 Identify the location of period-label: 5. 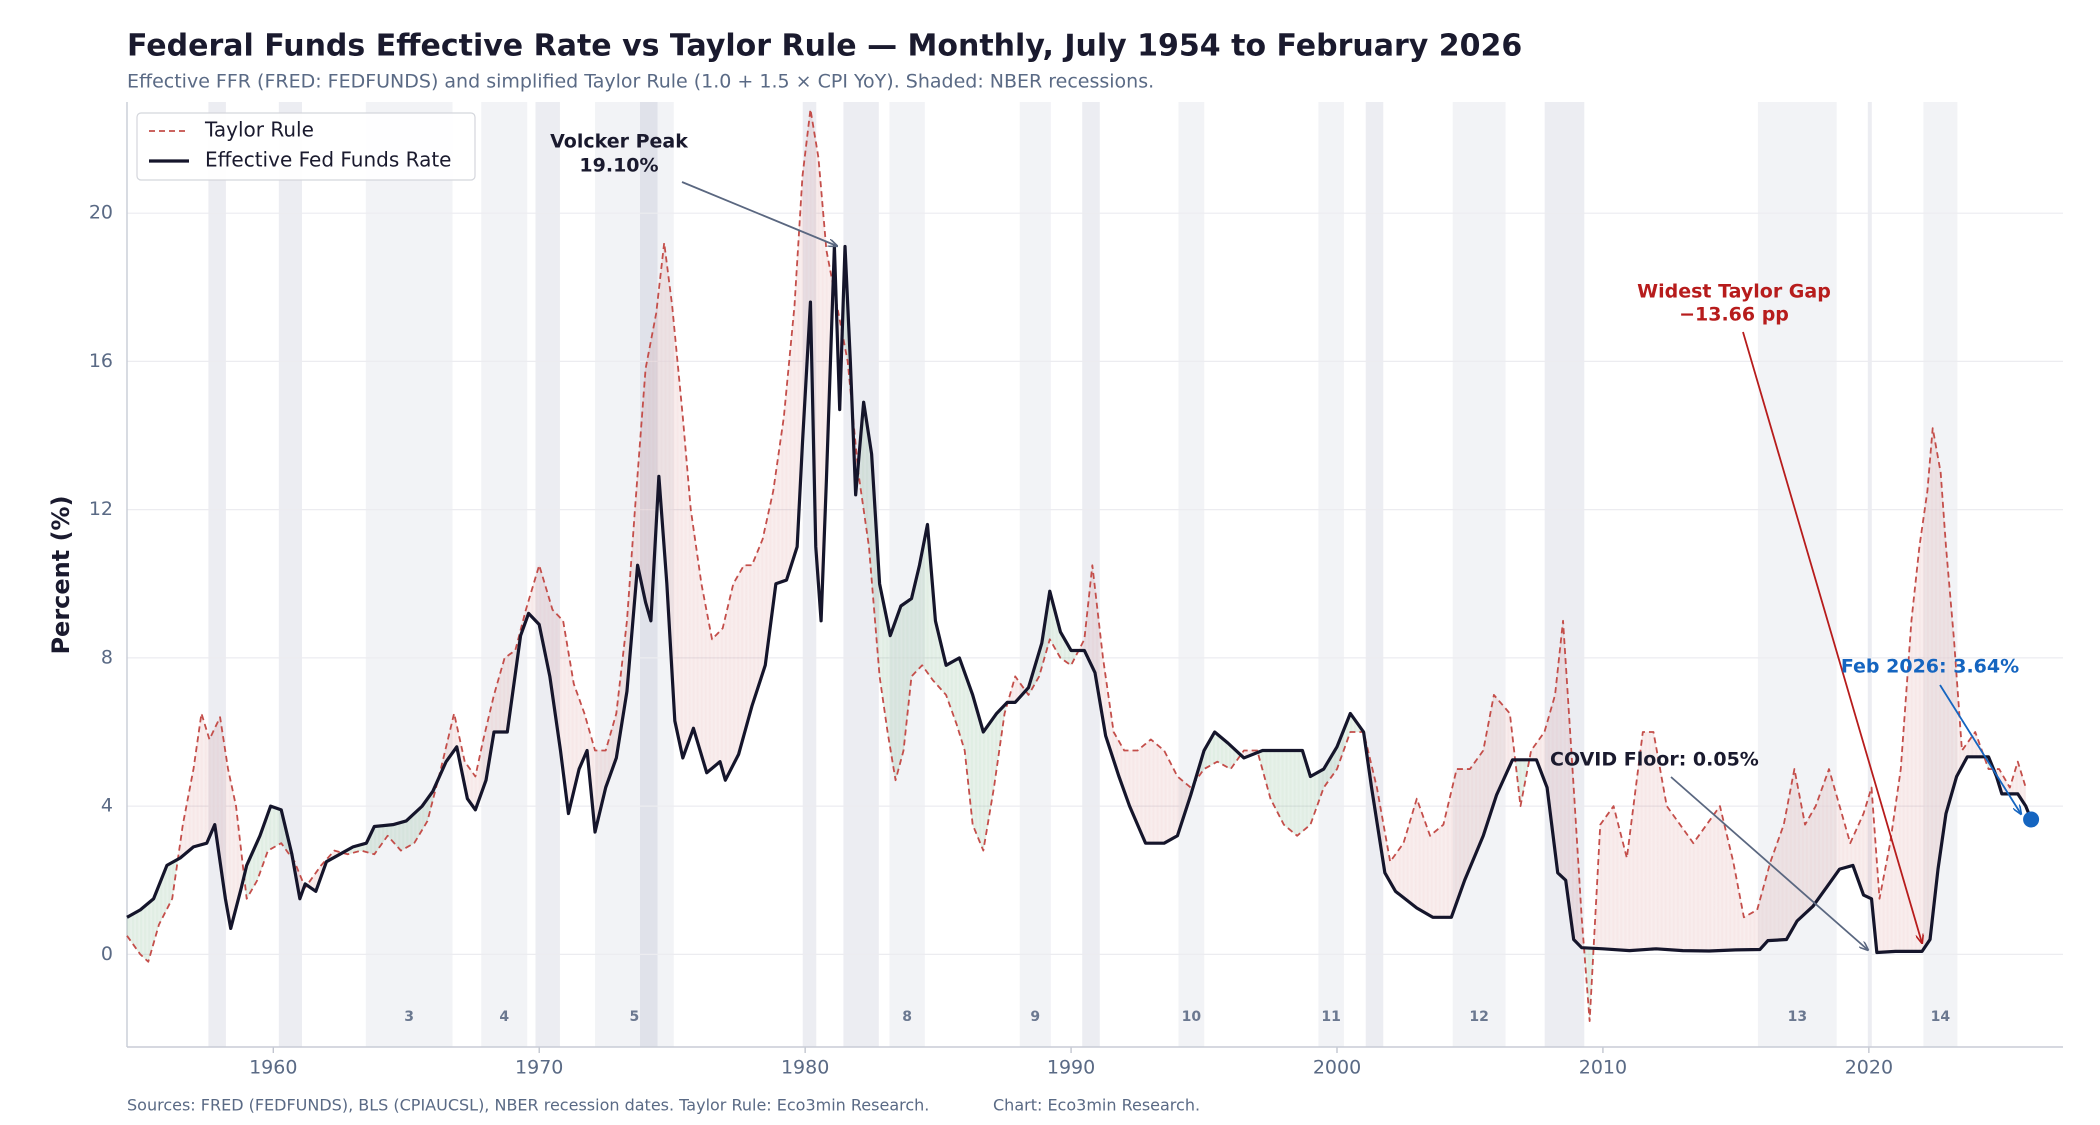
(635, 1017).